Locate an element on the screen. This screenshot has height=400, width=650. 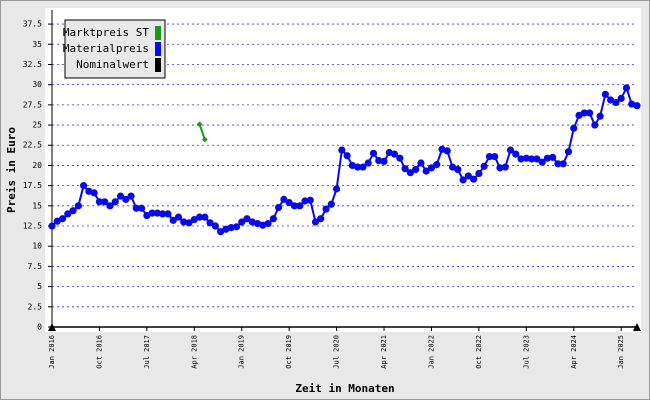
legend-label: Marktpreis ST is located at coordinates (106, 32).